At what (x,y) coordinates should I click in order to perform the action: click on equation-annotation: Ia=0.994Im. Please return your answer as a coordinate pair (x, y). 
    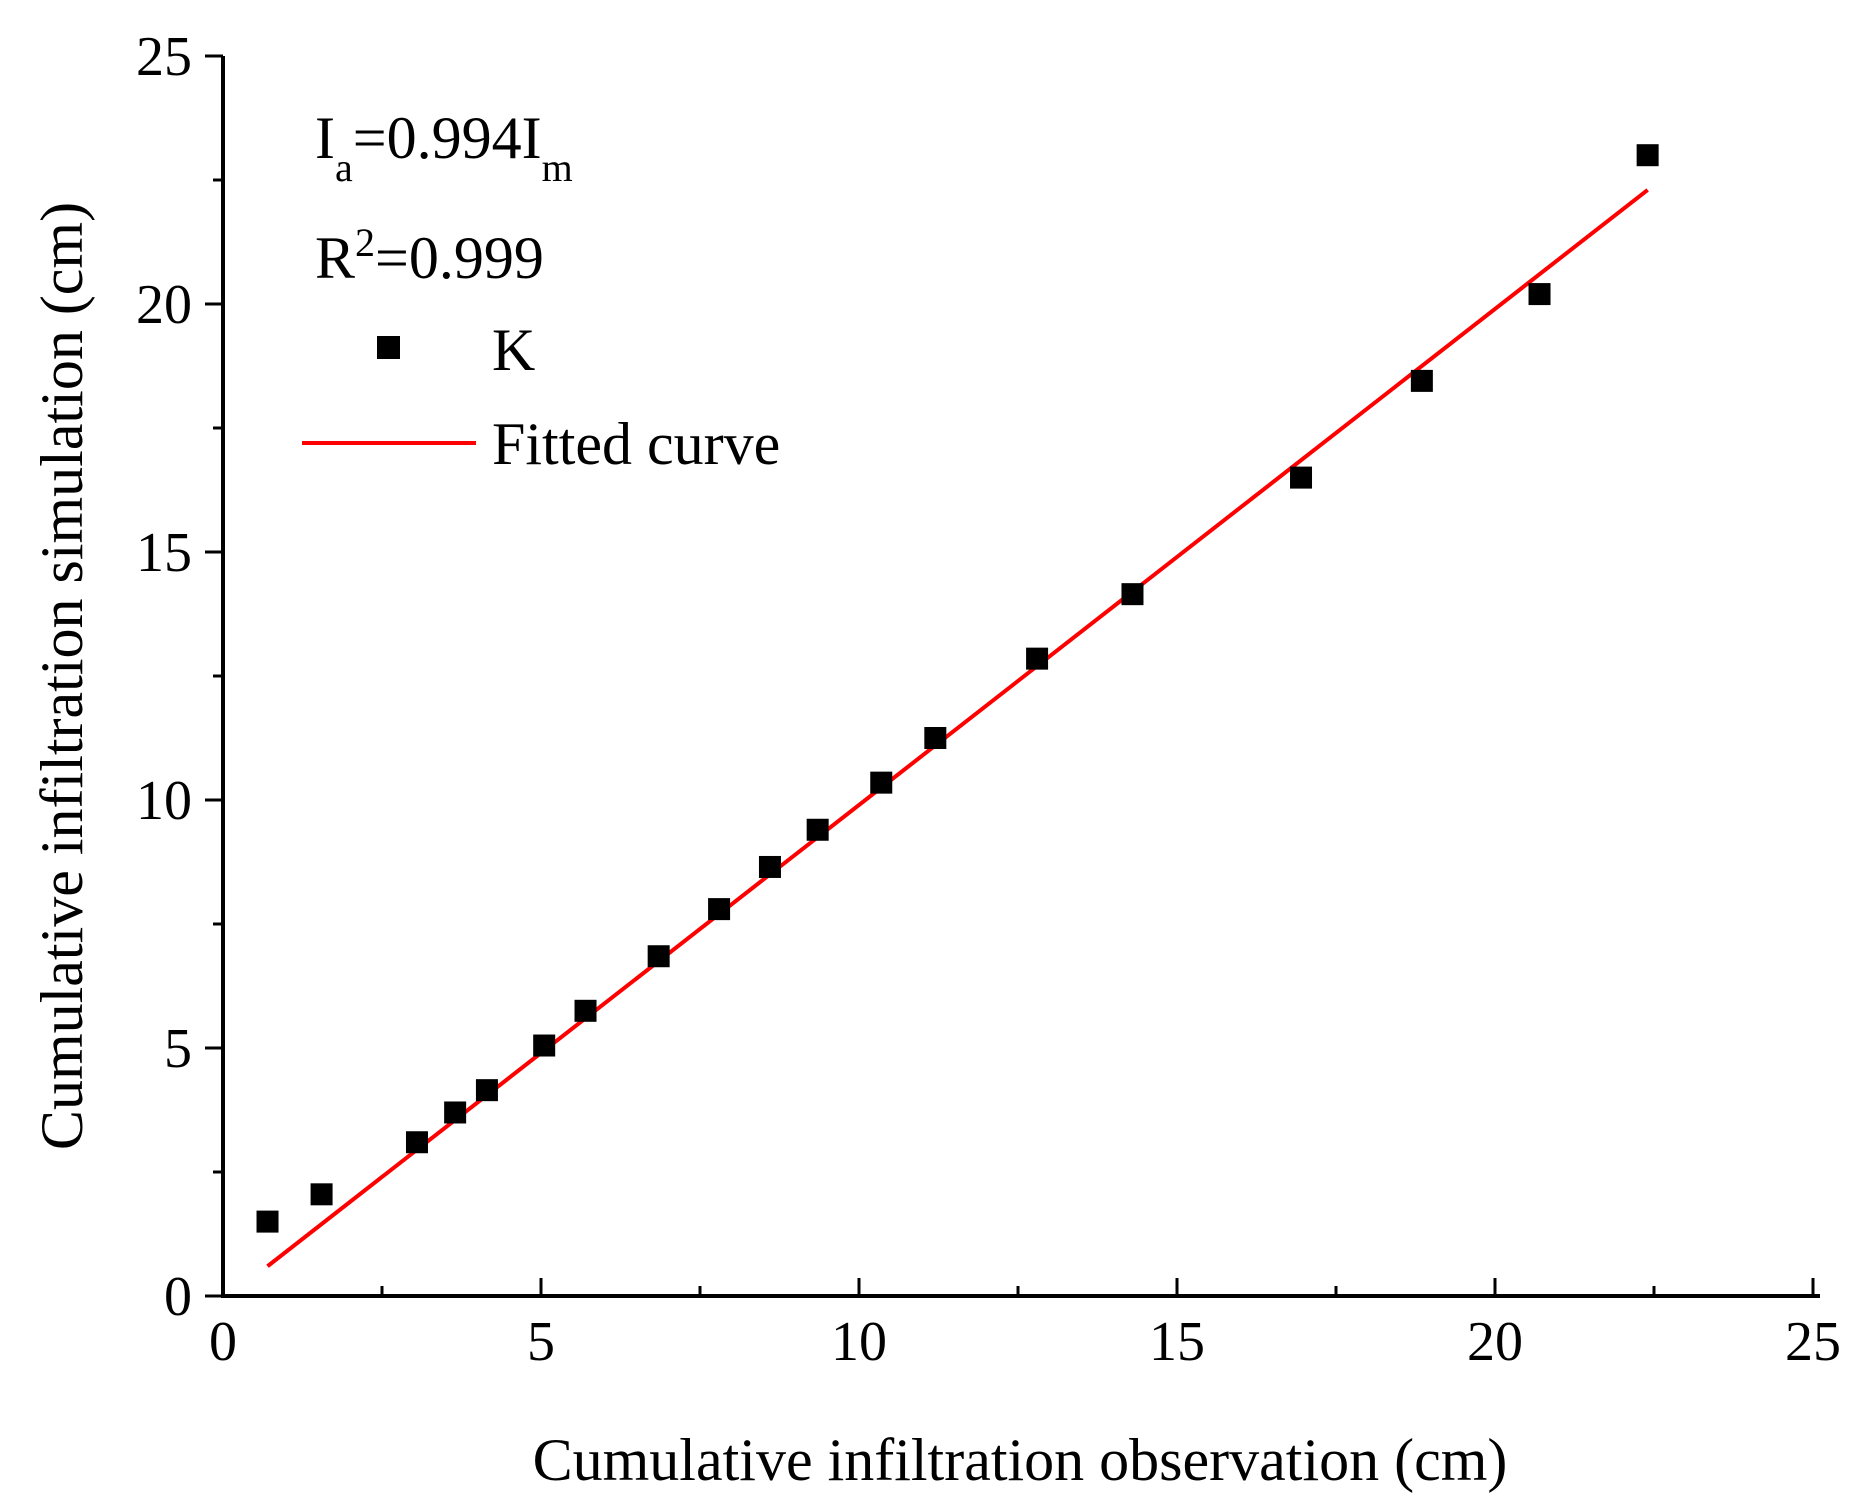
    Looking at the image, I should click on (444, 147).